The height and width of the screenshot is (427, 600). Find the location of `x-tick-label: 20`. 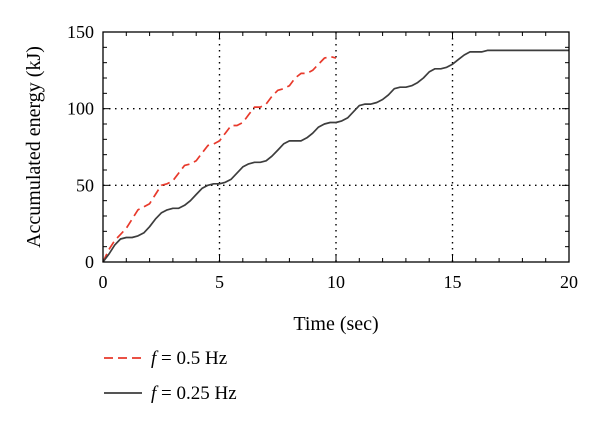

x-tick-label: 20 is located at coordinates (569, 282).